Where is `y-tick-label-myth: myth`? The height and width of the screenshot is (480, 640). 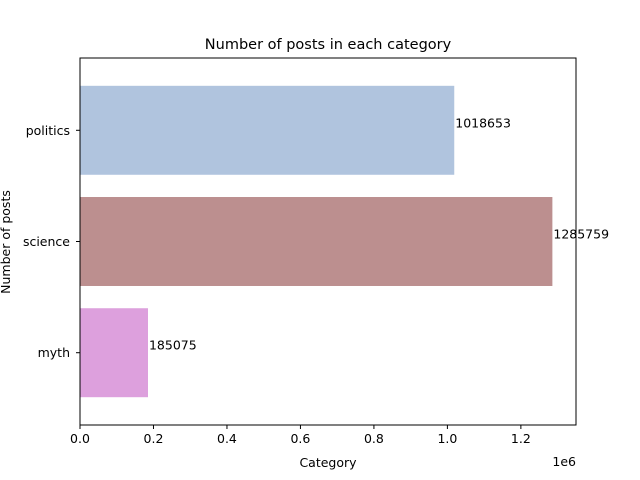 y-tick-label-myth: myth is located at coordinates (54, 352).